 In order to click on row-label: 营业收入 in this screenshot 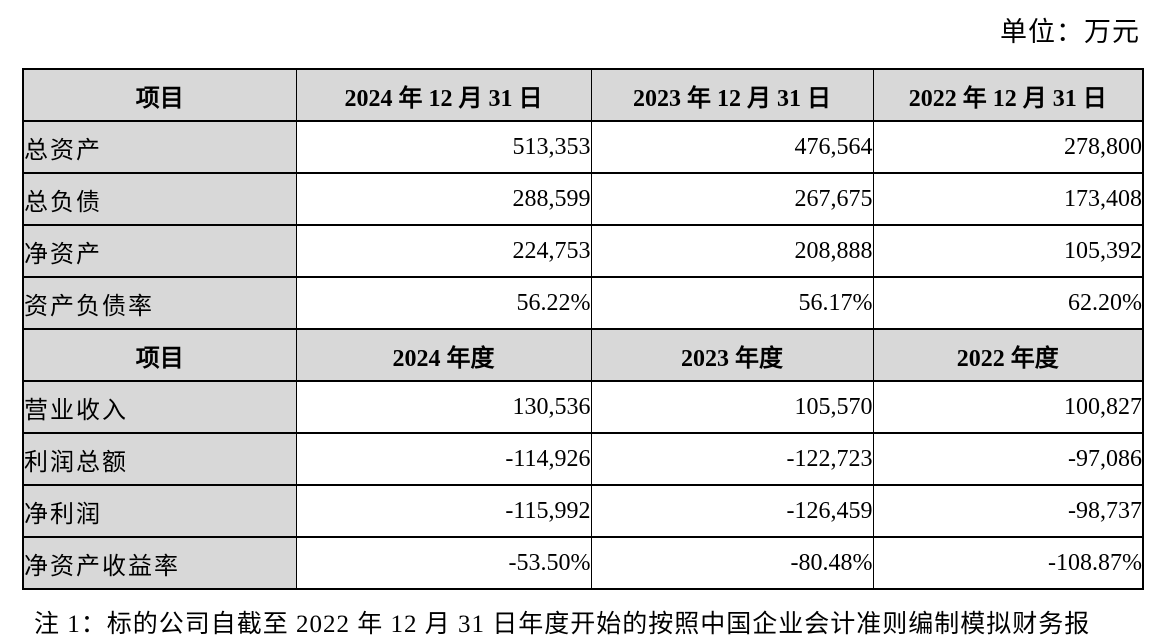, I will do `click(159, 407)`.